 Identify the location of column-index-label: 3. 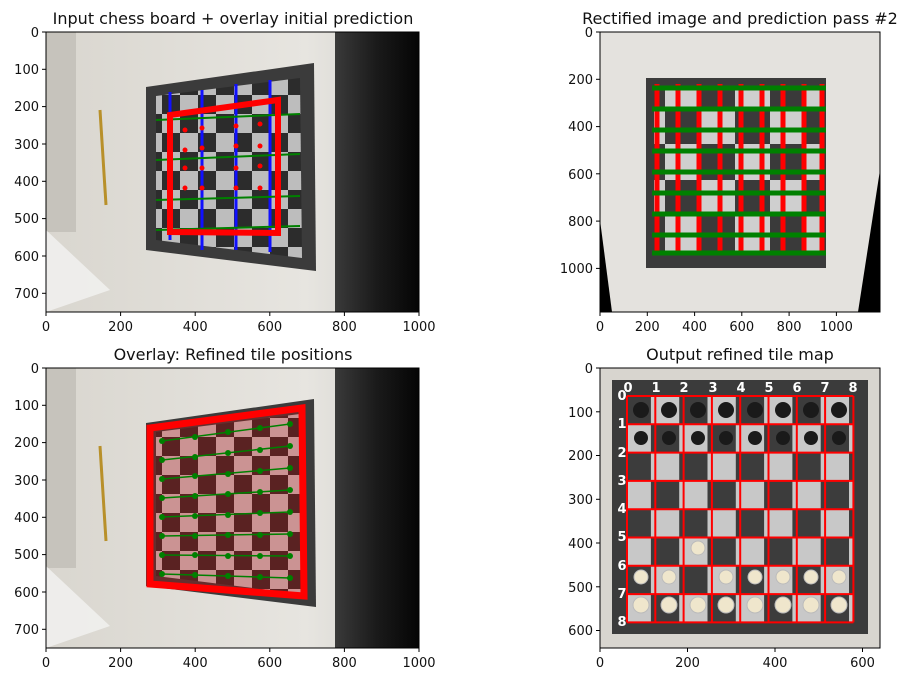
(712, 388).